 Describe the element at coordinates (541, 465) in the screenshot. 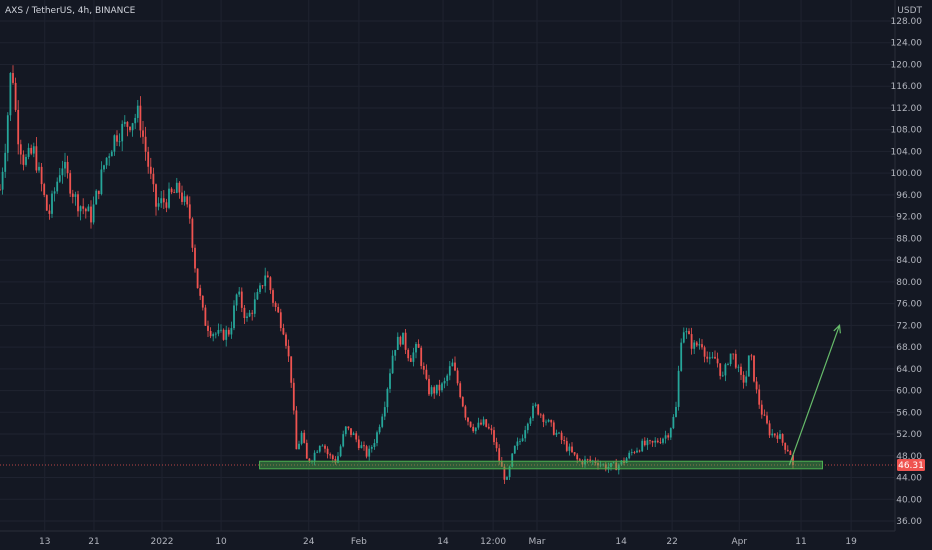

I see `support-zone` at that location.